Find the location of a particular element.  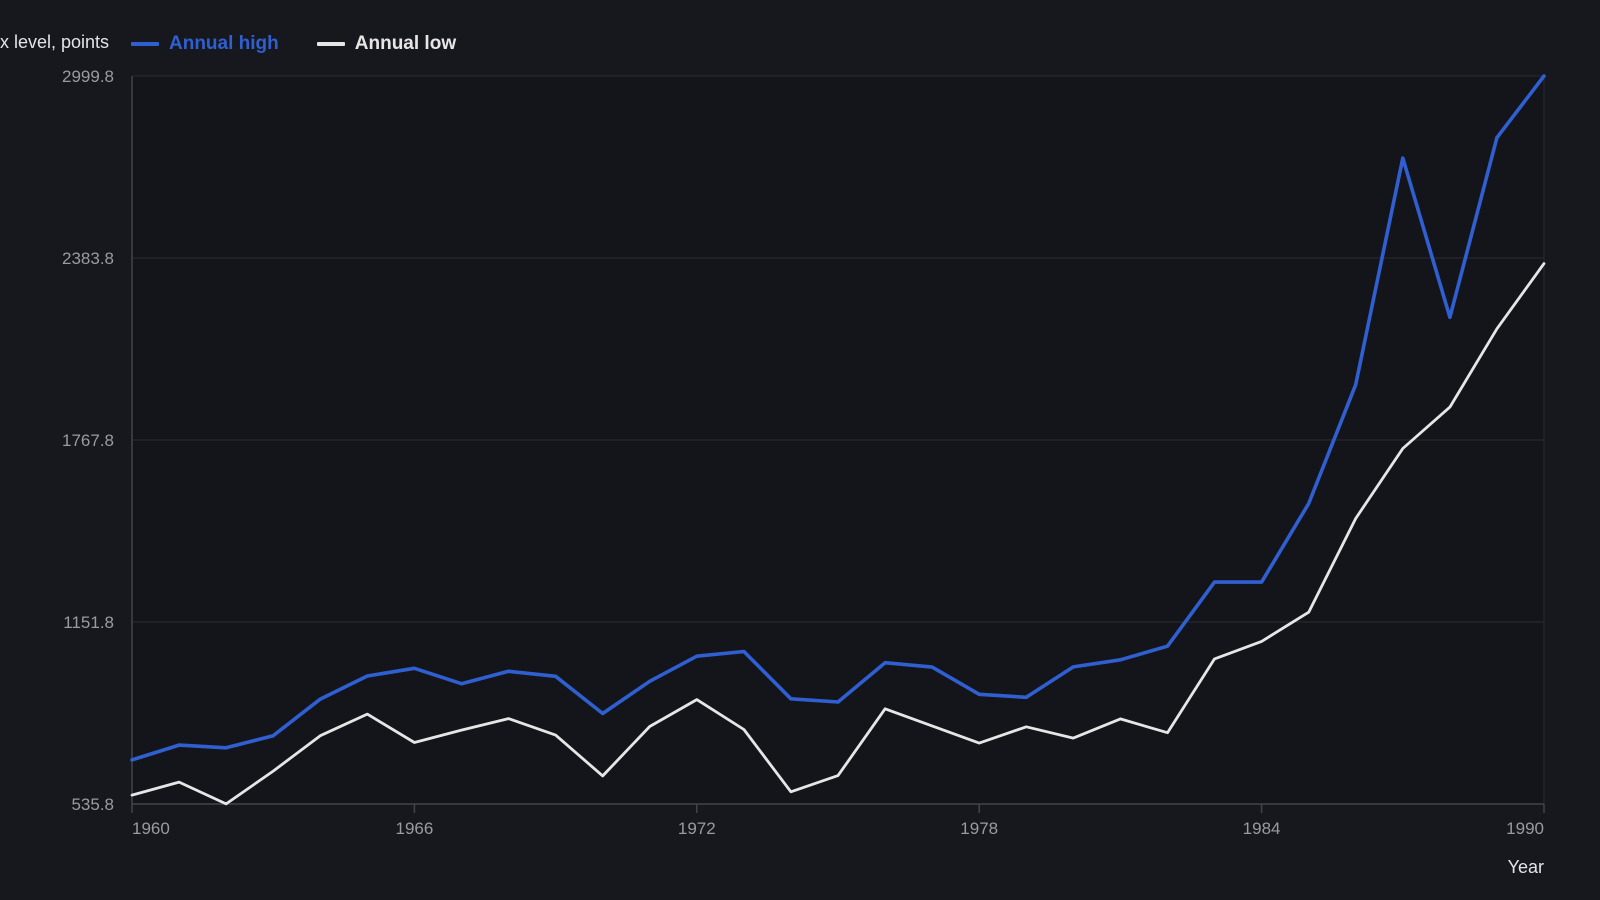

y-tick-label-0: 535.8 is located at coordinates (92, 804).